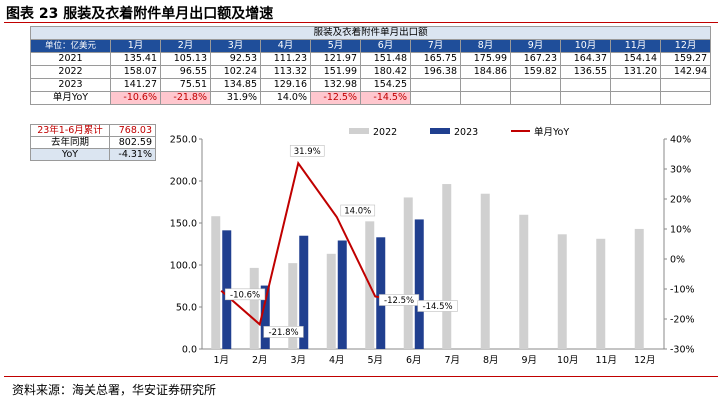 The image size is (722, 412). Describe the element at coordinates (114, 390) in the screenshot. I see `source-note: 资料来源：海关总署，华安证券研究所` at that location.